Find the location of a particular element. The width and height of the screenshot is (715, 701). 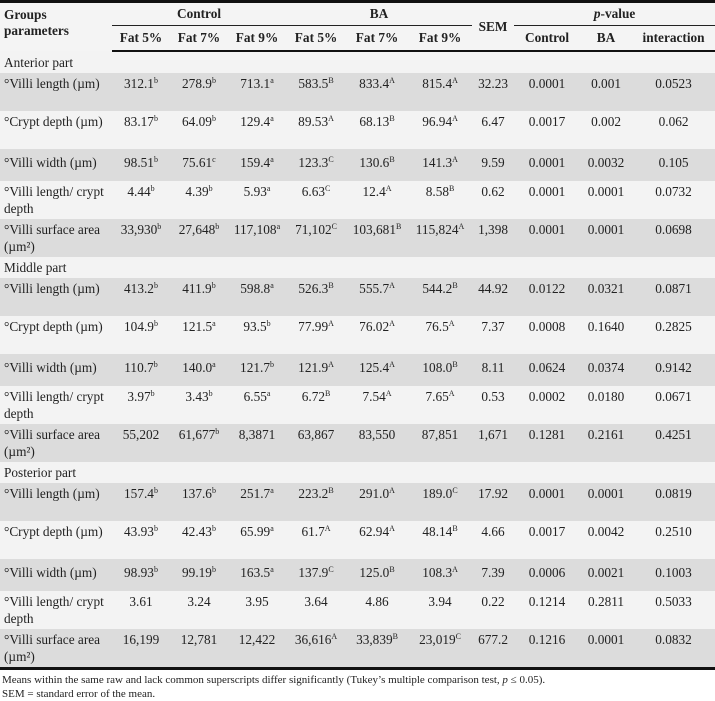

table-cell: 33,930b is located at coordinates (141, 238).